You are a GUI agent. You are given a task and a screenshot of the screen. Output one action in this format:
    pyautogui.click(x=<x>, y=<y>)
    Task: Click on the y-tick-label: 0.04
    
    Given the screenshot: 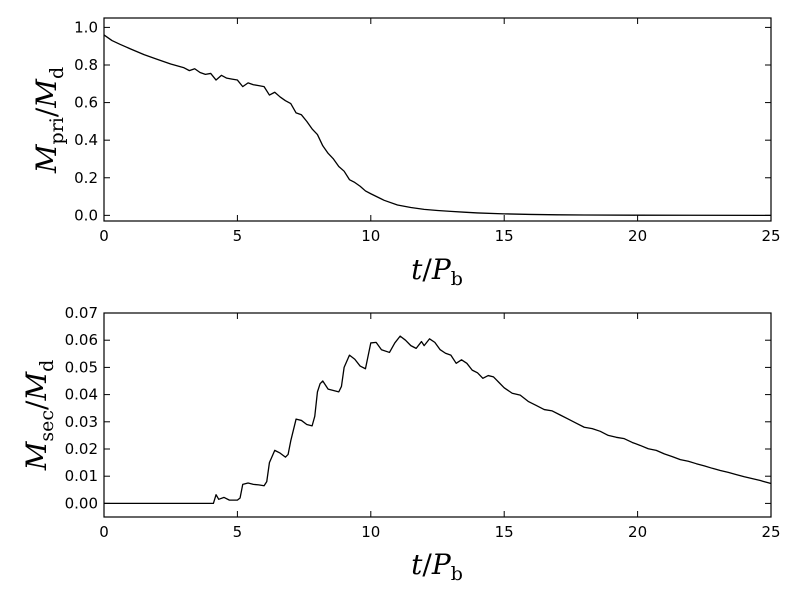 What is the action you would take?
    pyautogui.click(x=81, y=395)
    